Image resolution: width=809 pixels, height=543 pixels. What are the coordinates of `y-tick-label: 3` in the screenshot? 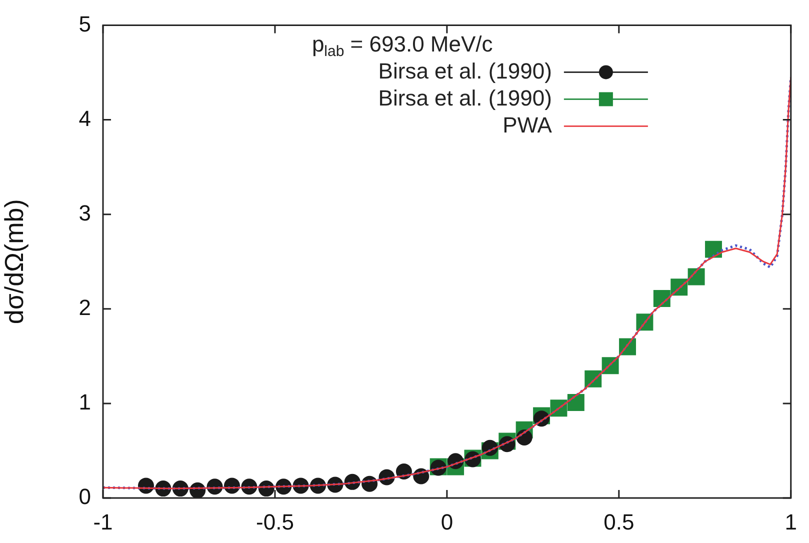 It's located at (84, 213).